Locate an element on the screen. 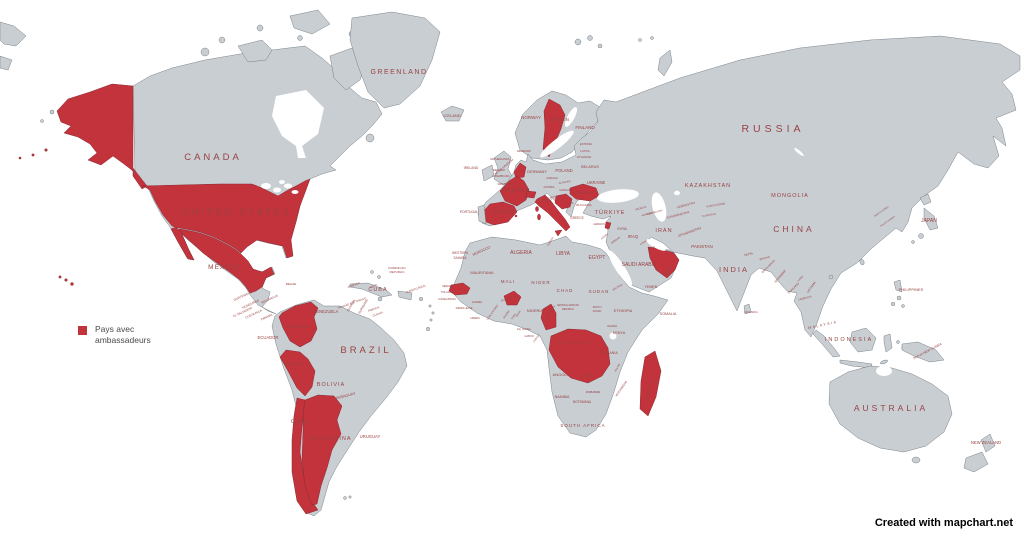 This screenshot has width=1023, height=539. map-label-laos: LAOS is located at coordinates (800, 278).